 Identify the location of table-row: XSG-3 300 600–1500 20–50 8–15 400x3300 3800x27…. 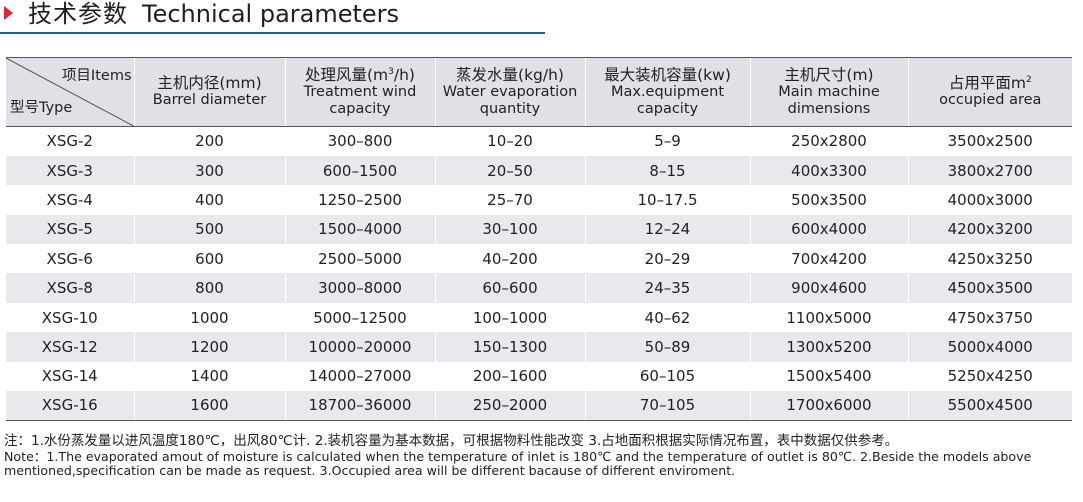
(539, 170).